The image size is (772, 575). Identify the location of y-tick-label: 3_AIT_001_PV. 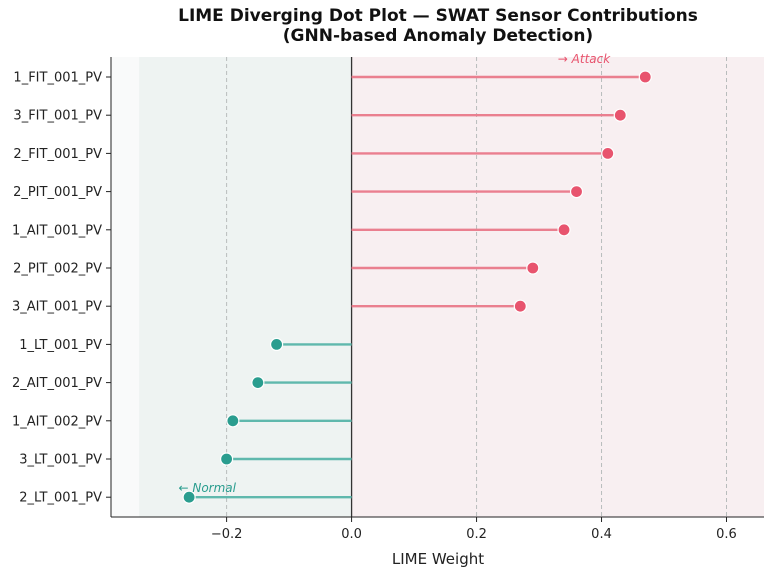
(57, 307).